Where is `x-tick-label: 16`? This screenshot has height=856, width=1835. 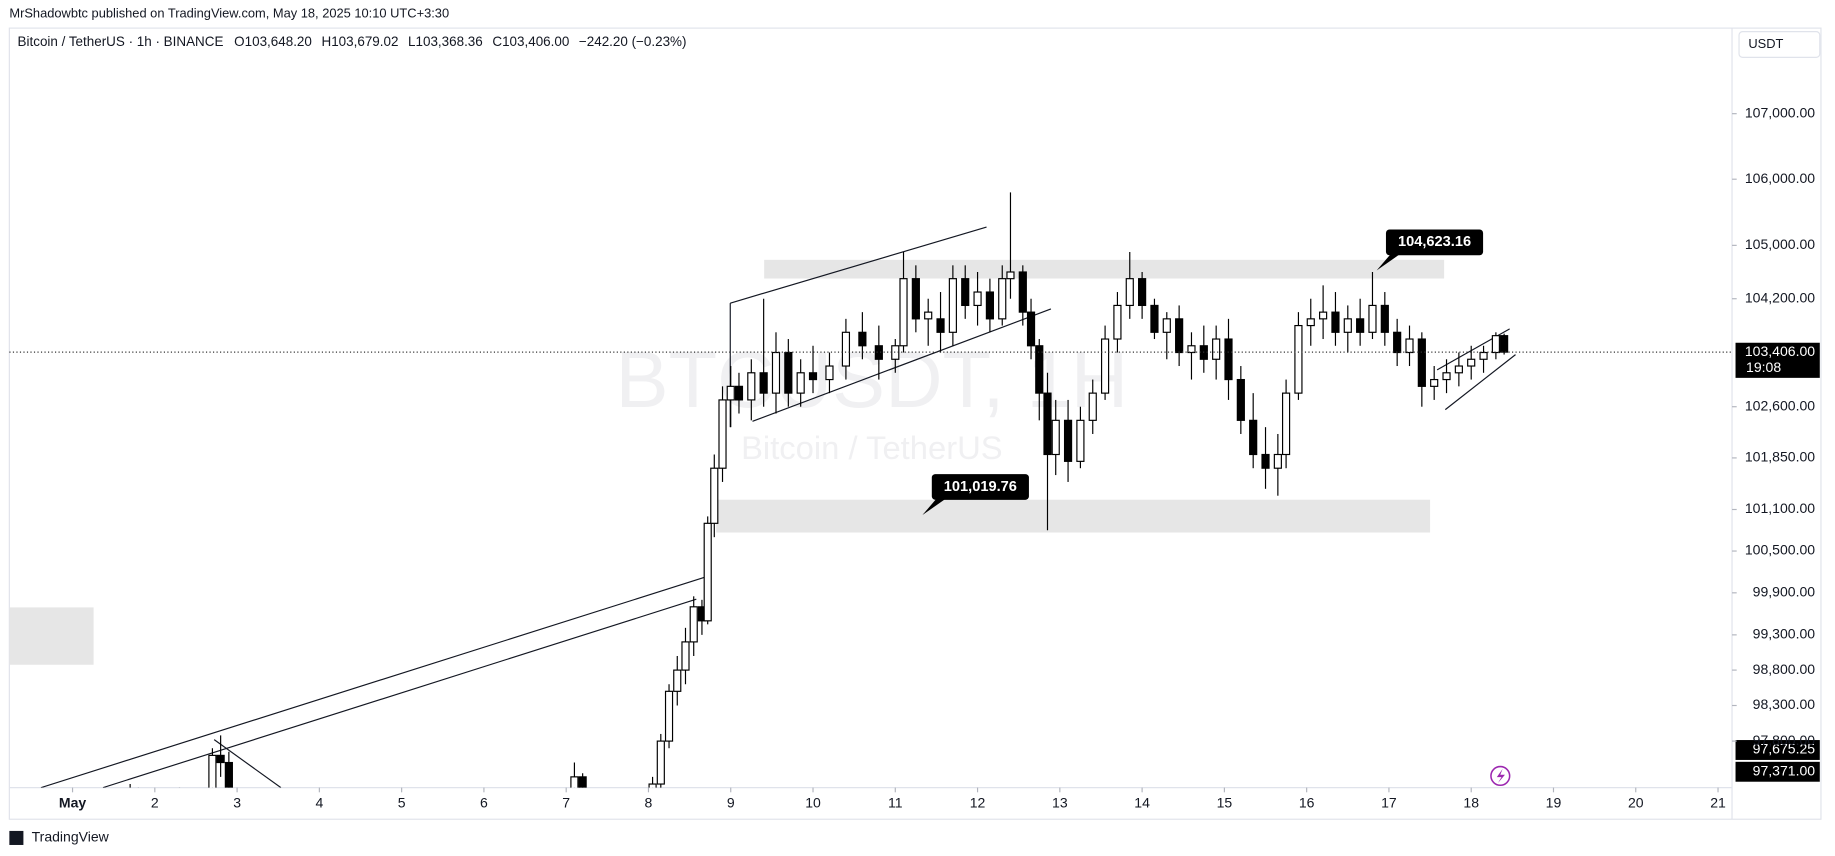
x-tick-label: 16 is located at coordinates (1307, 803).